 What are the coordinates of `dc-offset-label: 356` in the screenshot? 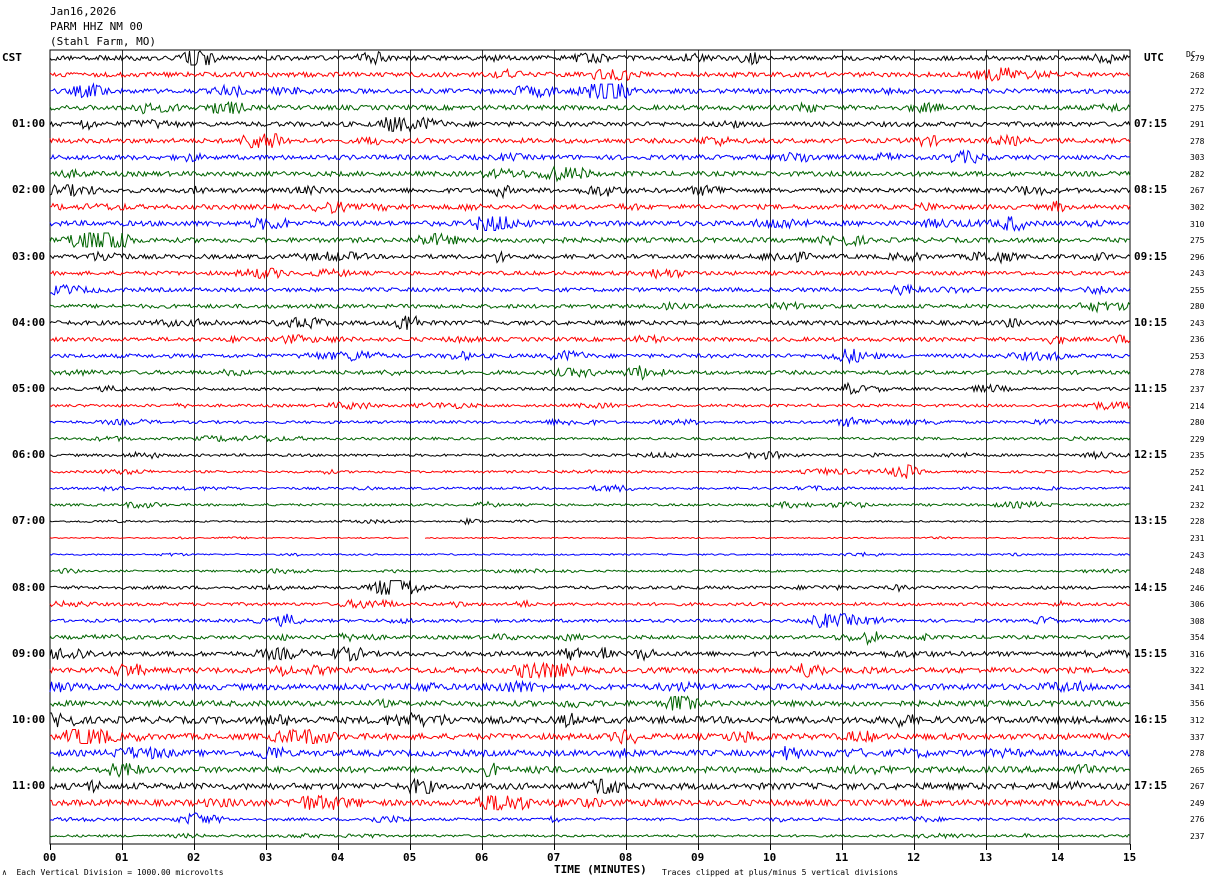 It's located at (1197, 704).